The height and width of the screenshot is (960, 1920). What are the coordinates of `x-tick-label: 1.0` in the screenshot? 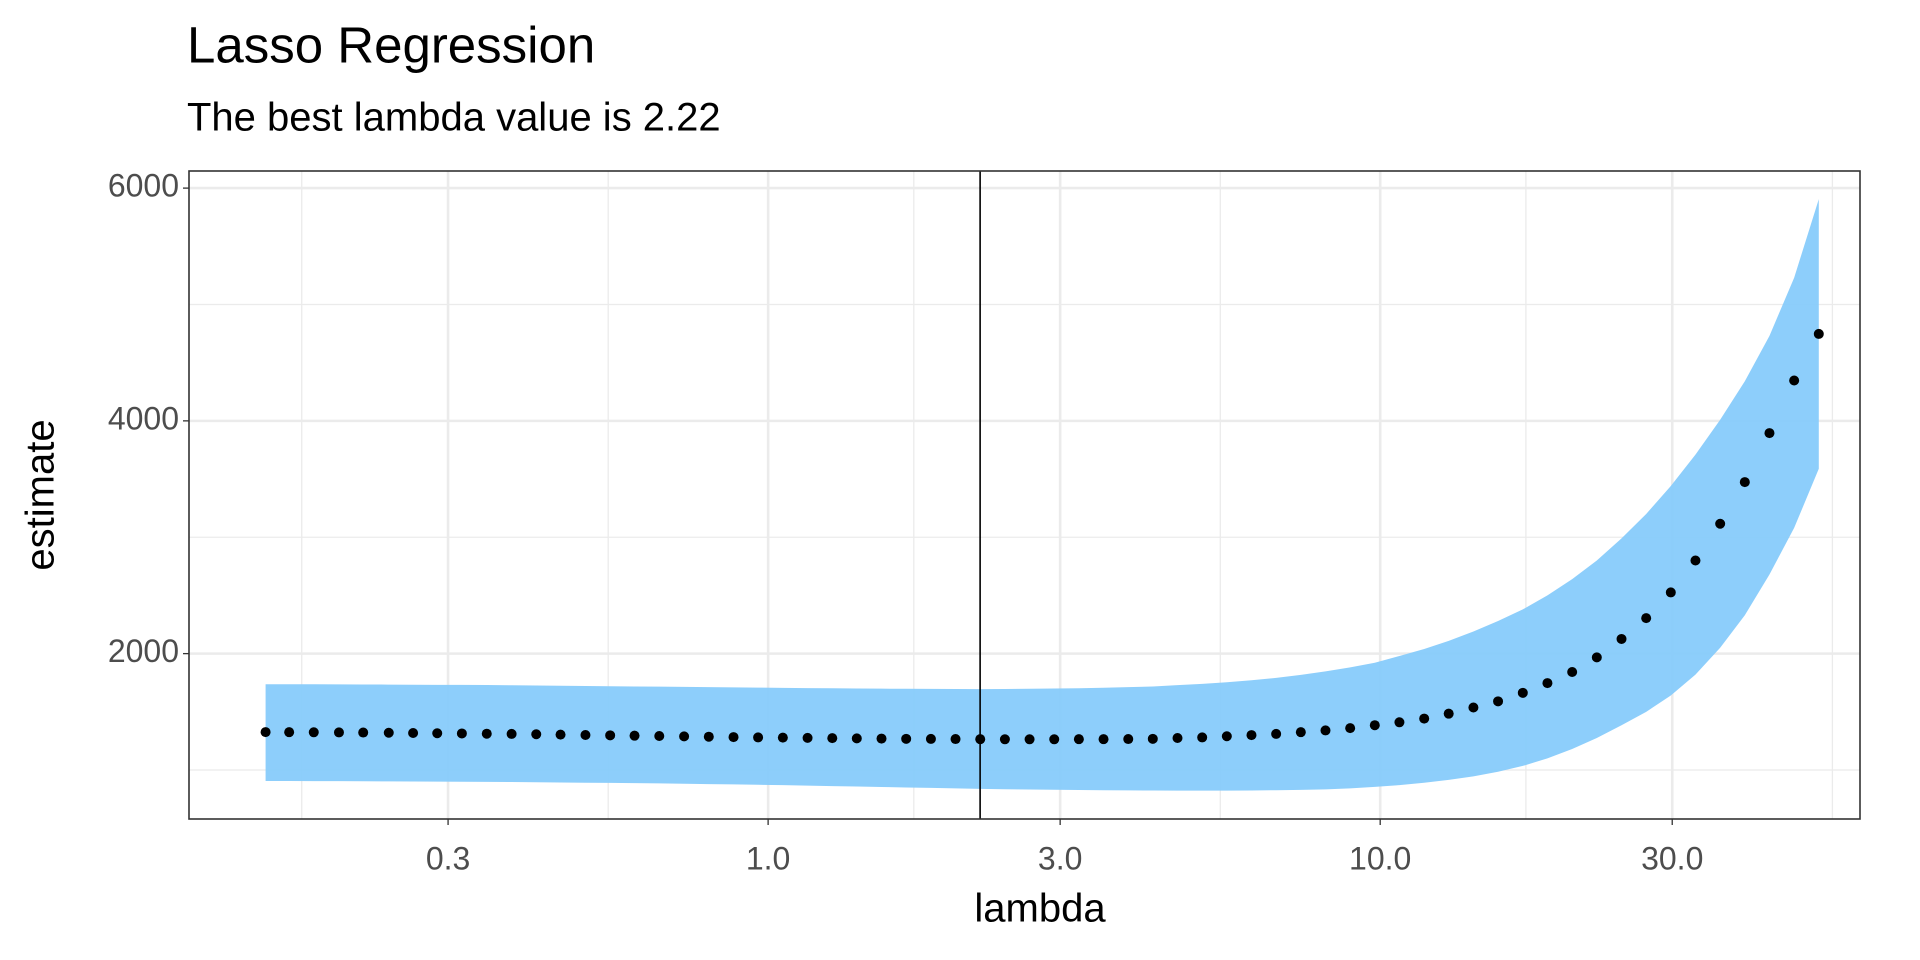 It's located at (768, 858).